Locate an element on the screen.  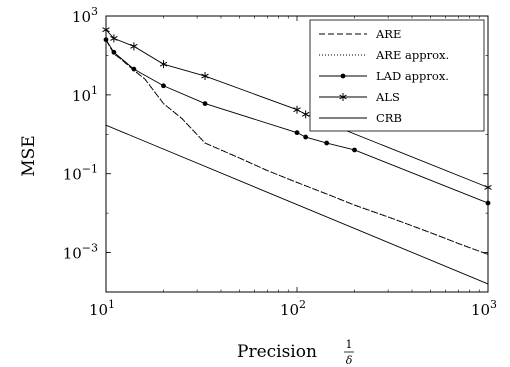
y-tick-label: 10⁻³ is located at coordinates (80, 252).